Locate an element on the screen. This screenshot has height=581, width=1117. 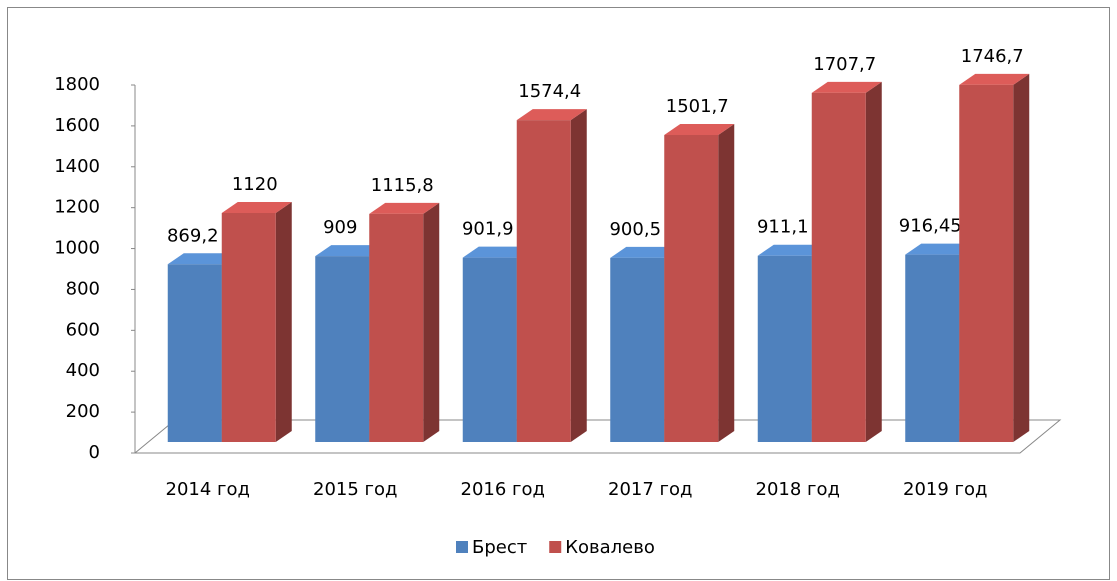
value-label: 869,2 is located at coordinates (193, 235).